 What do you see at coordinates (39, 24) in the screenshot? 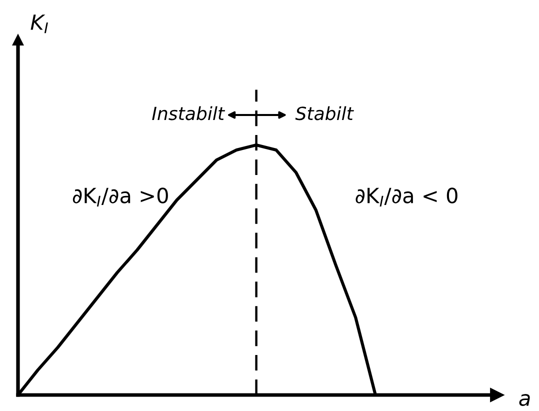
I see `text: K$_{I}$` at bounding box center [39, 24].